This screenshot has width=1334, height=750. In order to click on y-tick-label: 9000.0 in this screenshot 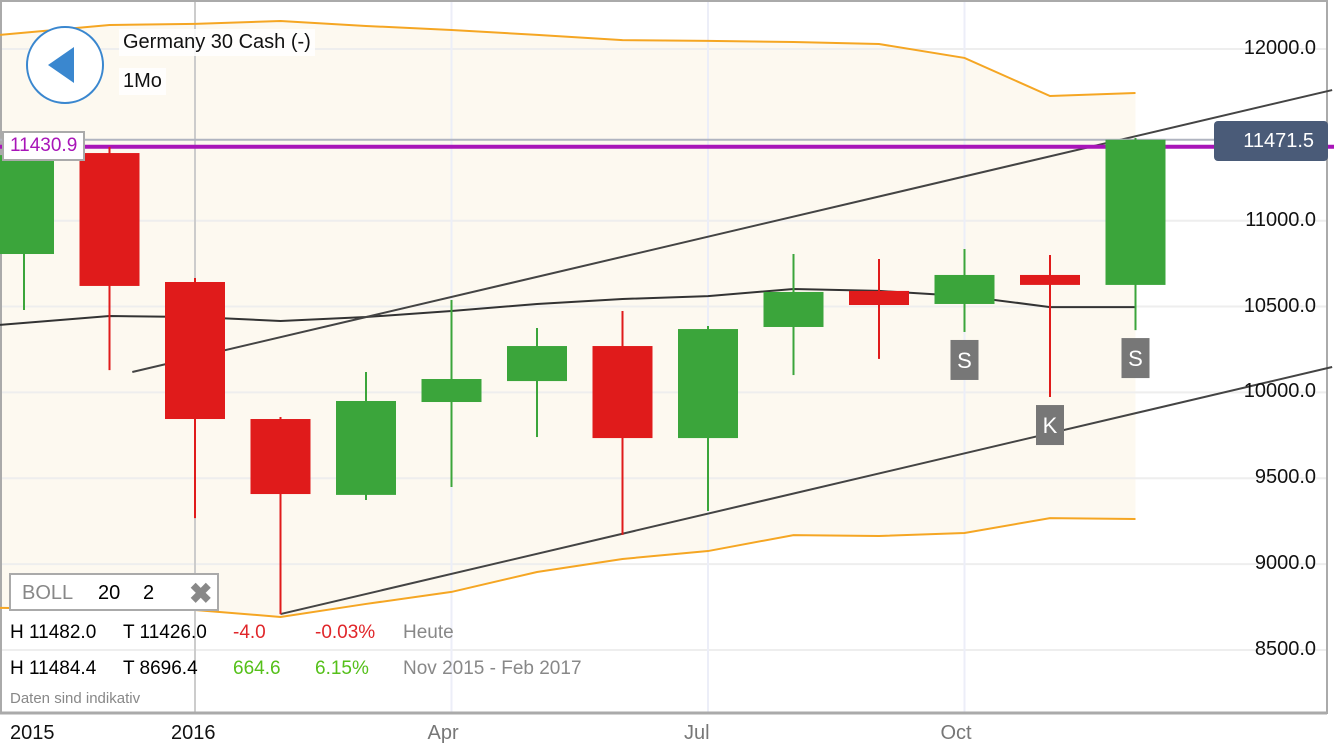, I will do `click(1285, 563)`.